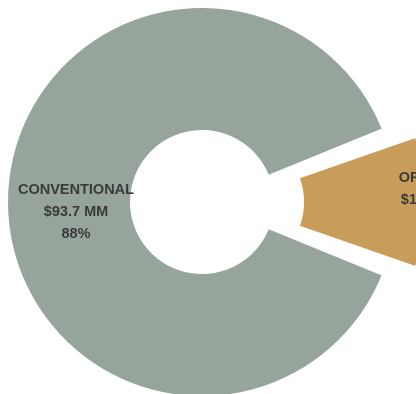 This screenshot has width=416, height=394. Describe the element at coordinates (357, 202) in the screenshot. I see `slice-organic` at that location.